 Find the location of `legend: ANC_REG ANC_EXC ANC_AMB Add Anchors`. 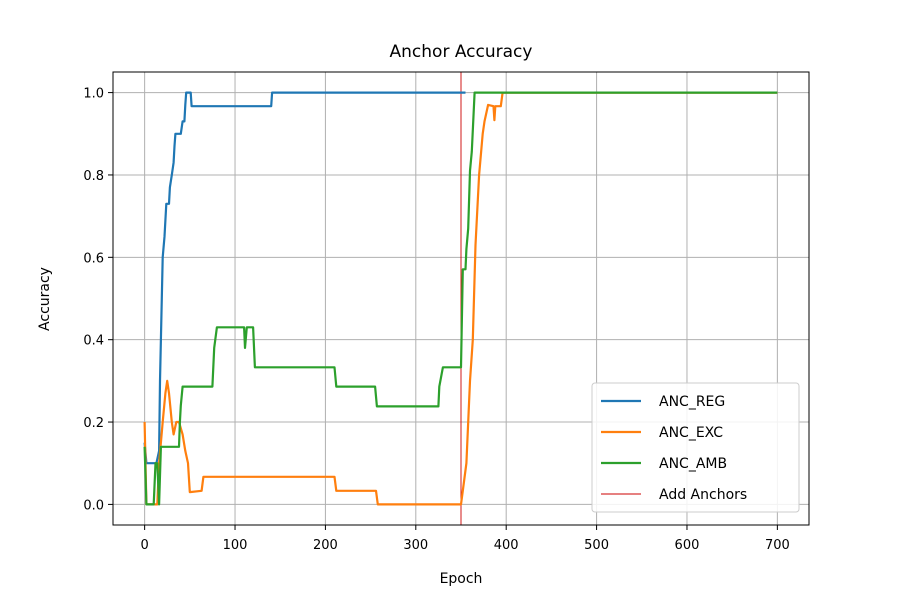

legend: ANC_REG ANC_EXC ANC_AMB Add Anchors is located at coordinates (695, 447).